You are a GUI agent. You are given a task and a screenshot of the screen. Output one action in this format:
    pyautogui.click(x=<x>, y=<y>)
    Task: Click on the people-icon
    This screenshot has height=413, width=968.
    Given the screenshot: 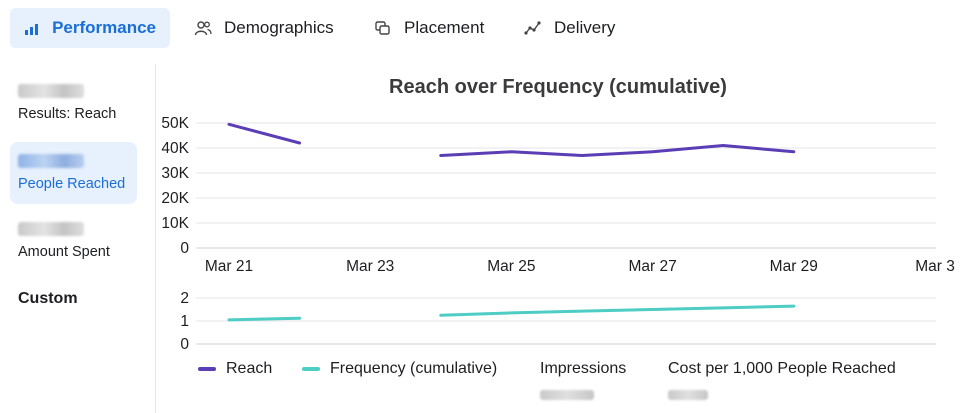 What is the action you would take?
    pyautogui.click(x=203, y=28)
    